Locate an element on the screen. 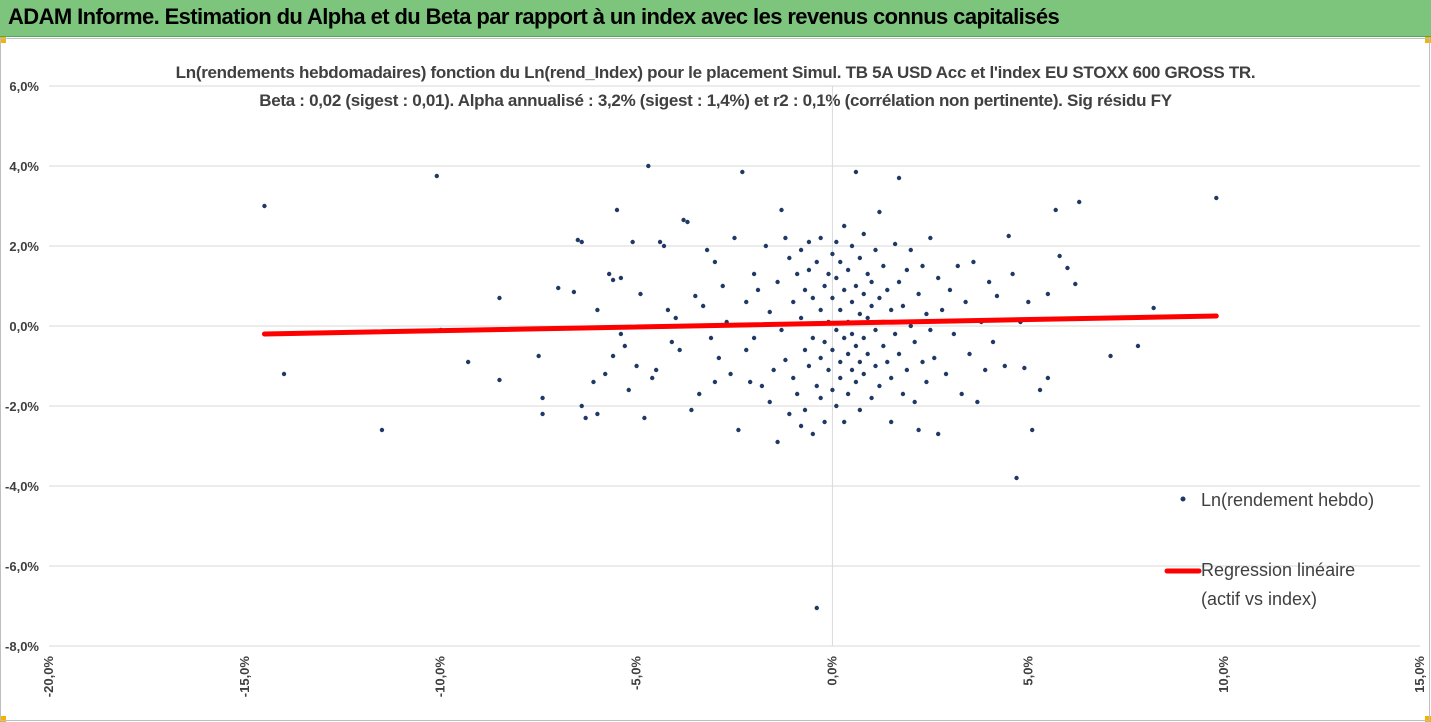  x-tick-label: -15,0% is located at coordinates (244, 677).